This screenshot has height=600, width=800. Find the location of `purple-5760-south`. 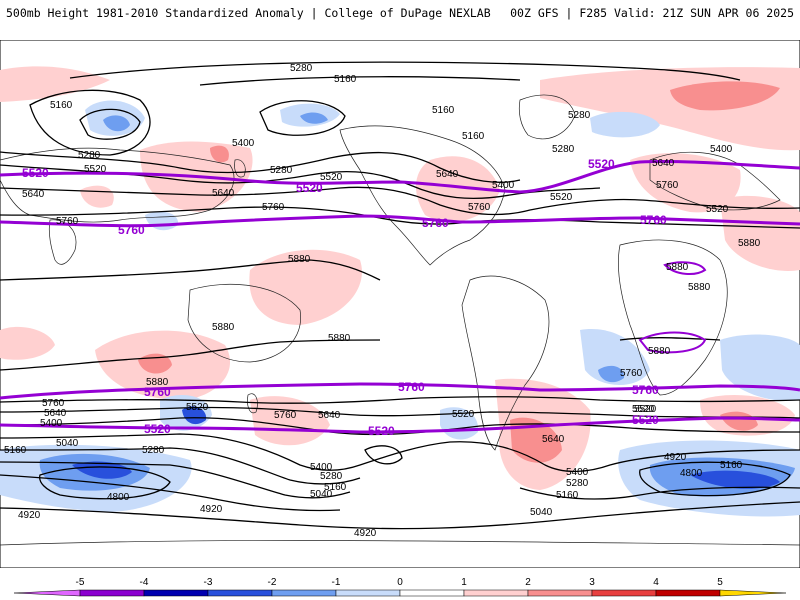

purple-5760-south is located at coordinates (400, 391).